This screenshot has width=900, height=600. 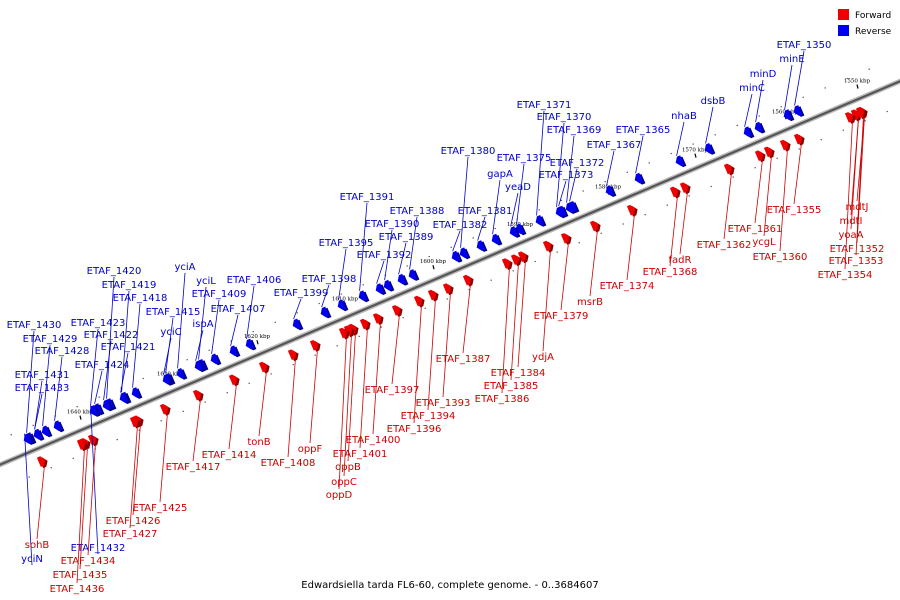 What do you see at coordinates (755, 229) in the screenshot?
I see `gene-label-etaf-1361: ETAF_1361` at bounding box center [755, 229].